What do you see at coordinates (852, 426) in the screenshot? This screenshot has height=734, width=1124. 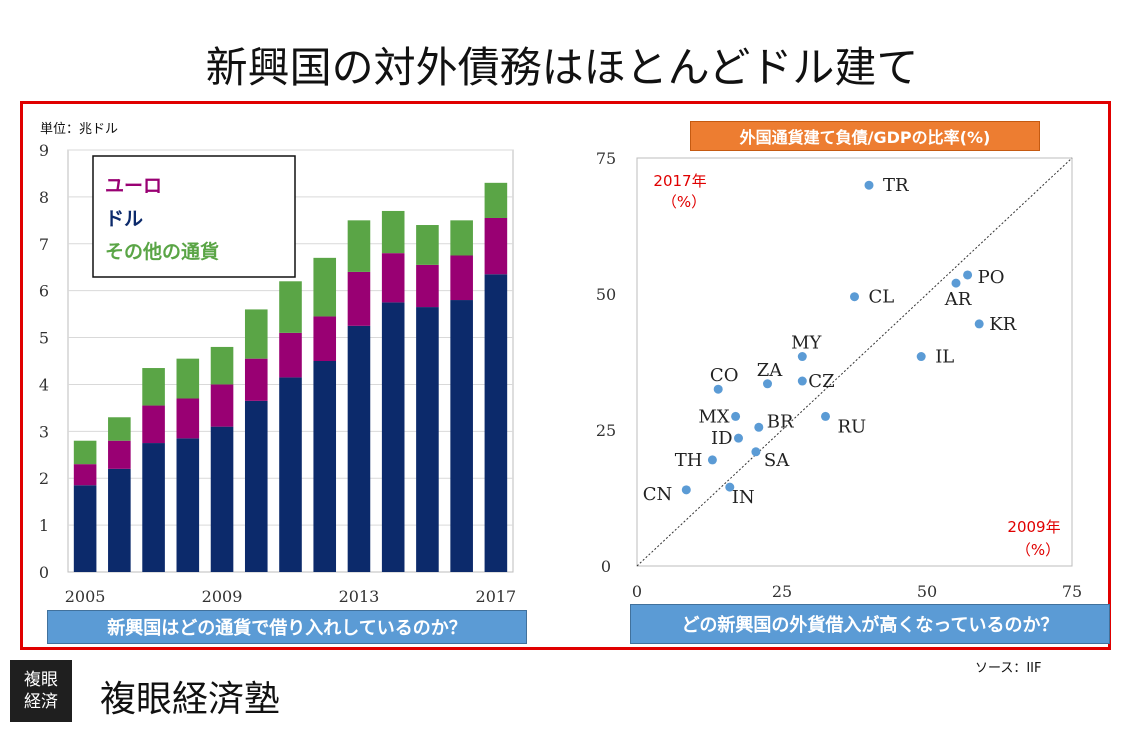 I see `scatter-point-label: RU` at bounding box center [852, 426].